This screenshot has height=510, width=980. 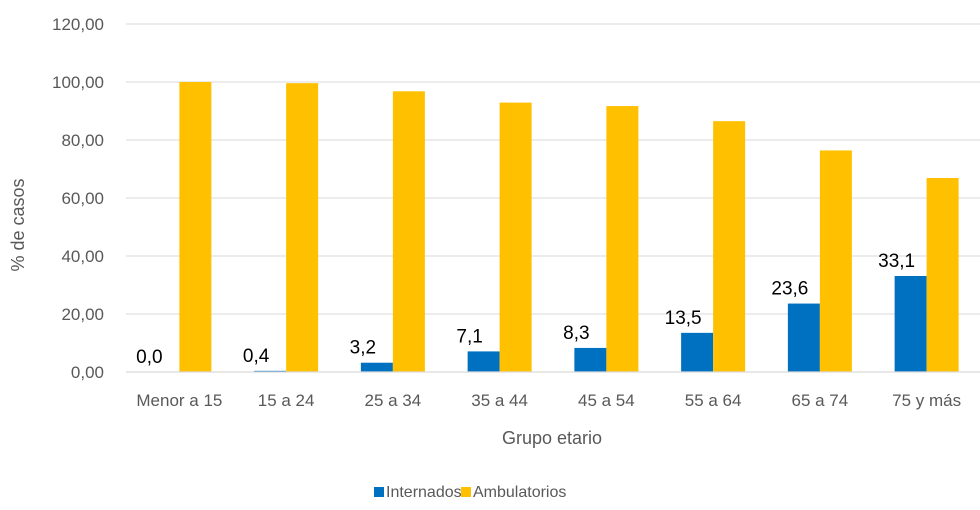 I want to click on y-tick-label: 60,00, so click(x=82, y=198).